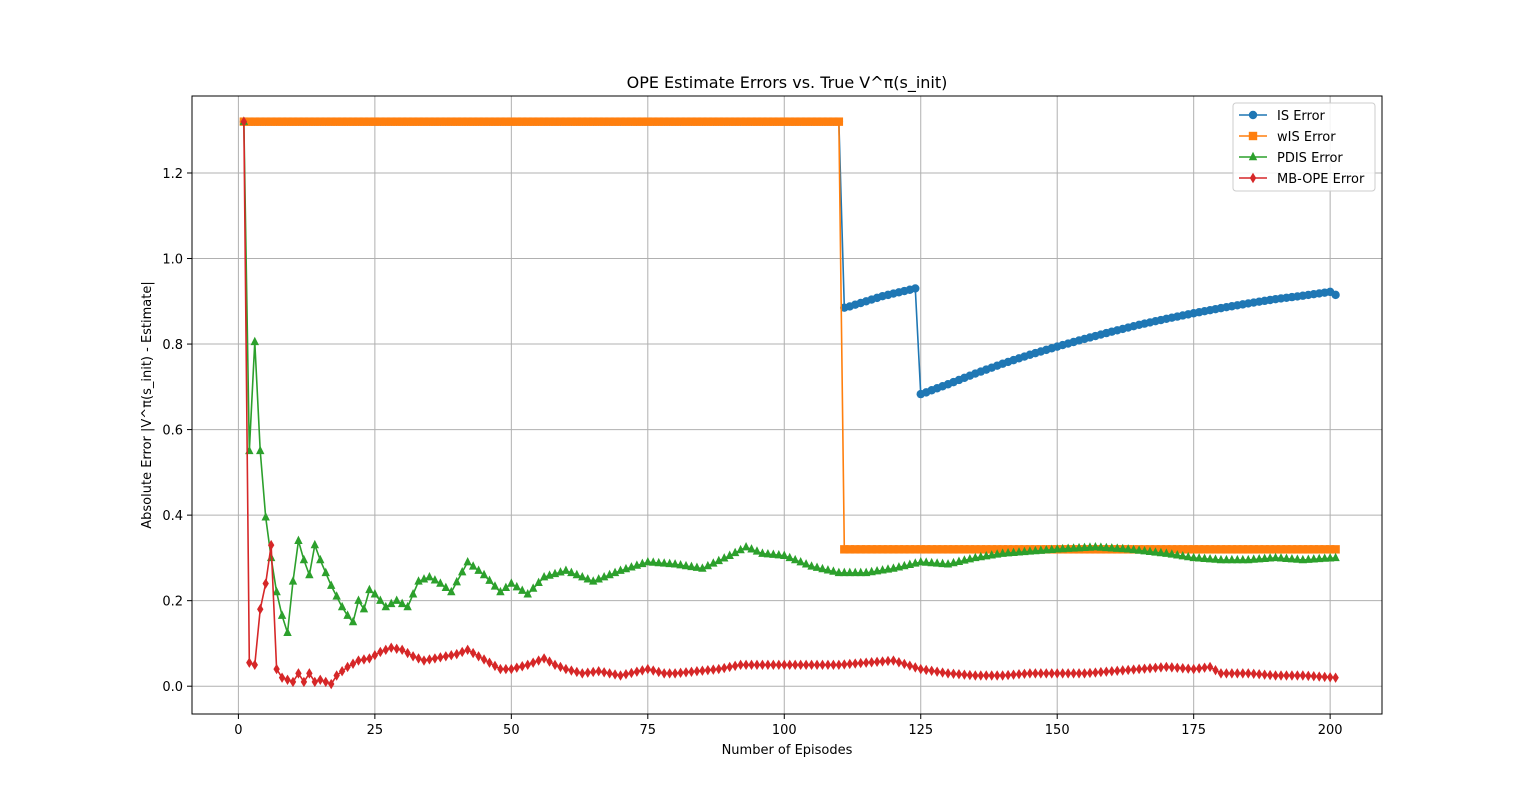 This screenshot has width=1536, height=802. I want to click on legend-item: wIS Error, so click(1287, 137).